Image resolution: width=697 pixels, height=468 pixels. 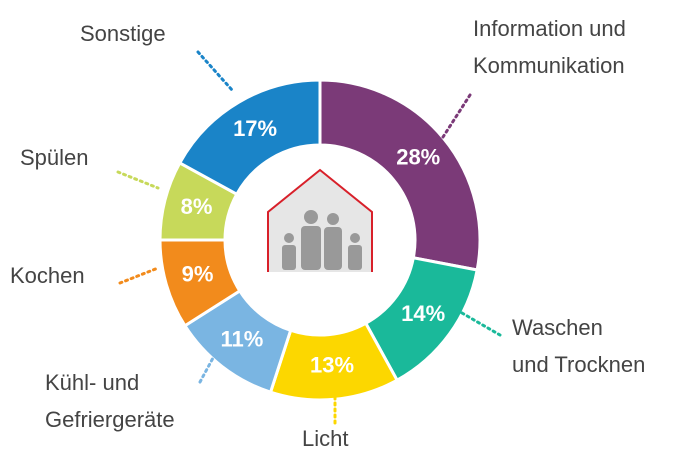 I want to click on value-label: 17%, so click(x=255, y=128).